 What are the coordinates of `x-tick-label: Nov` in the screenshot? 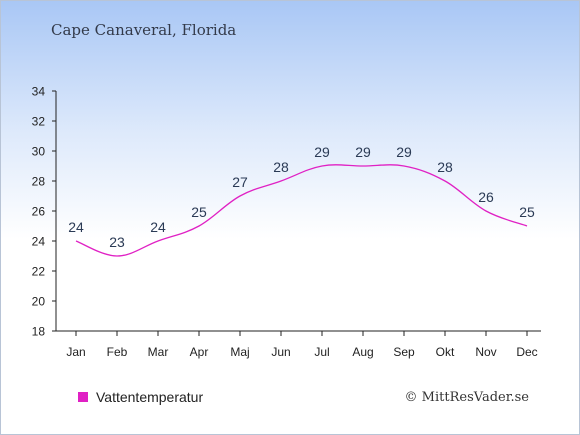 It's located at (485, 352).